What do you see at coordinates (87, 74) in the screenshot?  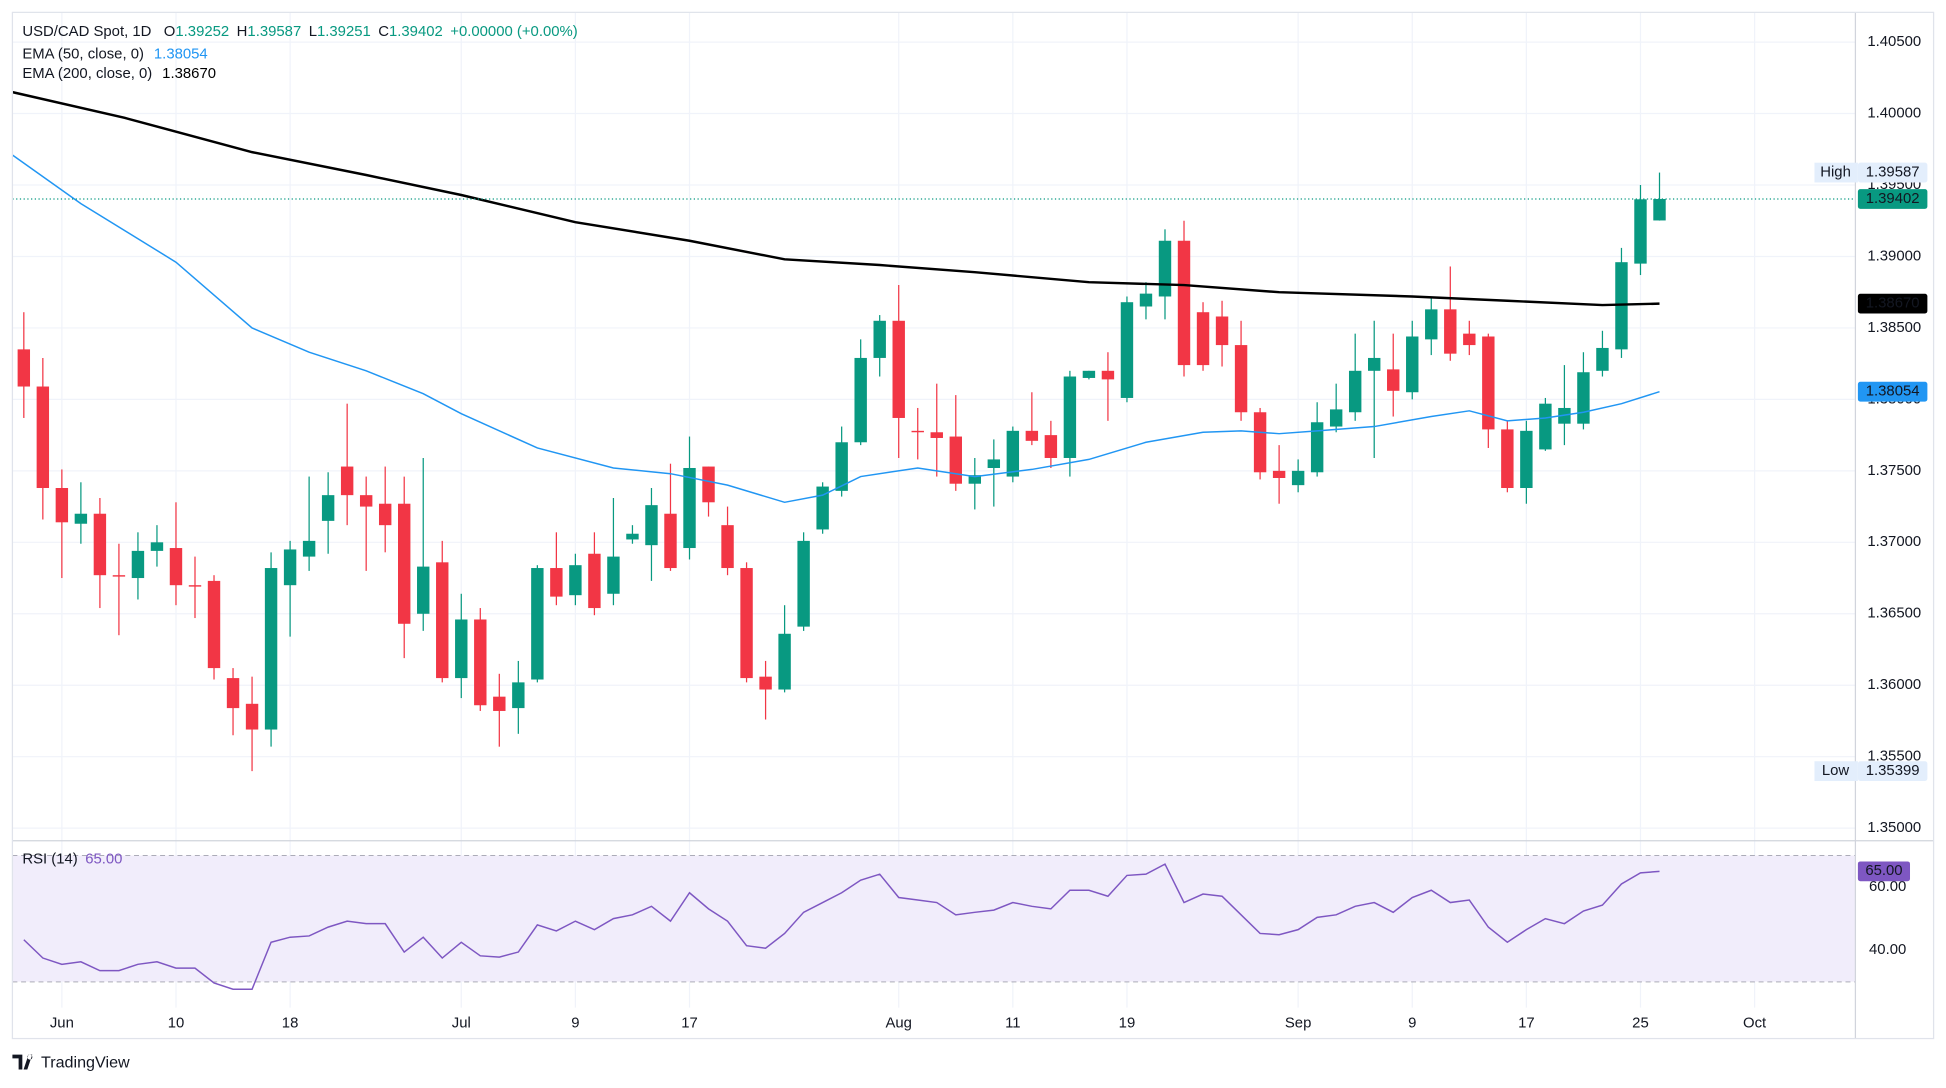 I see `ema-name: EMA (200, close, 0)` at bounding box center [87, 74].